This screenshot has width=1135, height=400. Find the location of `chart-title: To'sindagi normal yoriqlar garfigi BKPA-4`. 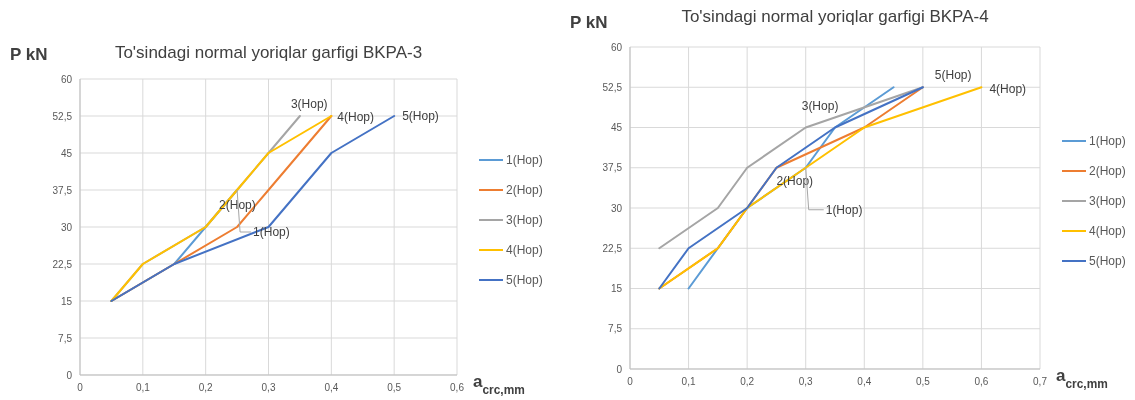

chart-title: To'sindagi normal yoriqlar garfigi BKPA-4 is located at coordinates (835, 16).